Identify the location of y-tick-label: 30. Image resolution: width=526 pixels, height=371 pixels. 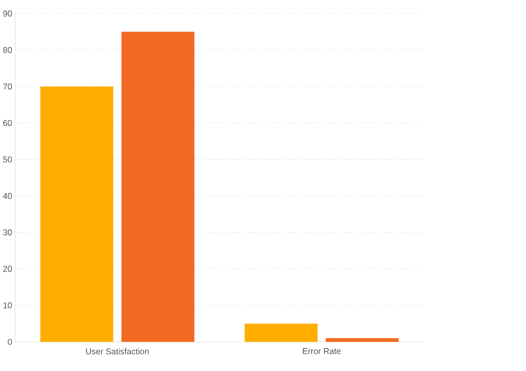
(7, 232).